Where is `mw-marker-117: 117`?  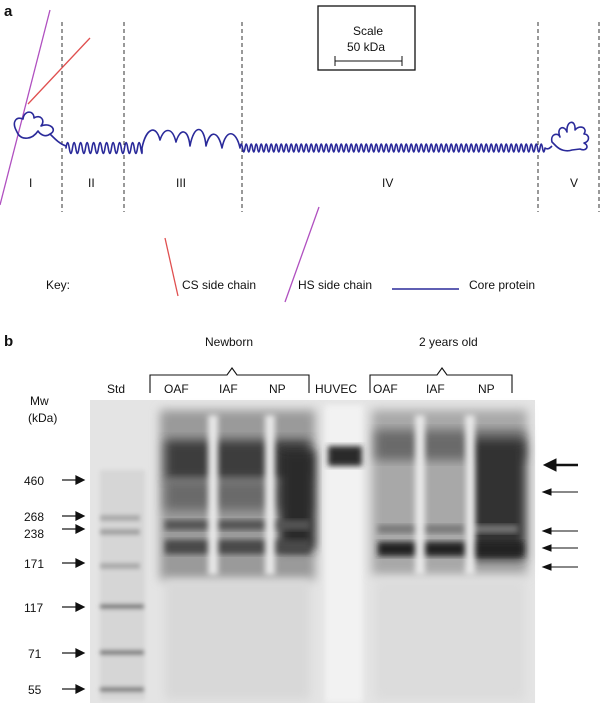
mw-marker-117: 117 is located at coordinates (33, 608).